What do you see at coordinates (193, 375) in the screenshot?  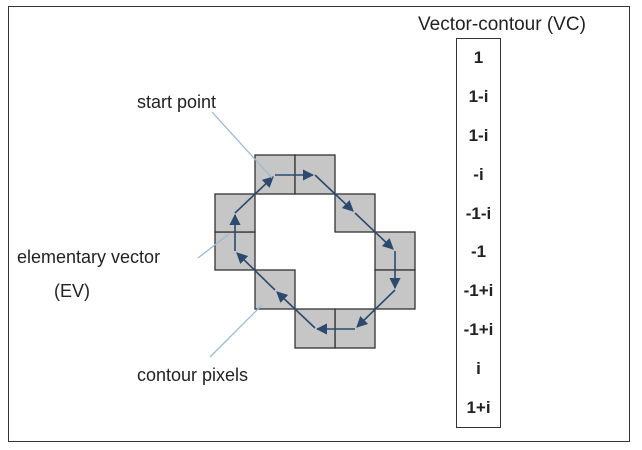 I see `contour-pixels-label: contour pixels` at bounding box center [193, 375].